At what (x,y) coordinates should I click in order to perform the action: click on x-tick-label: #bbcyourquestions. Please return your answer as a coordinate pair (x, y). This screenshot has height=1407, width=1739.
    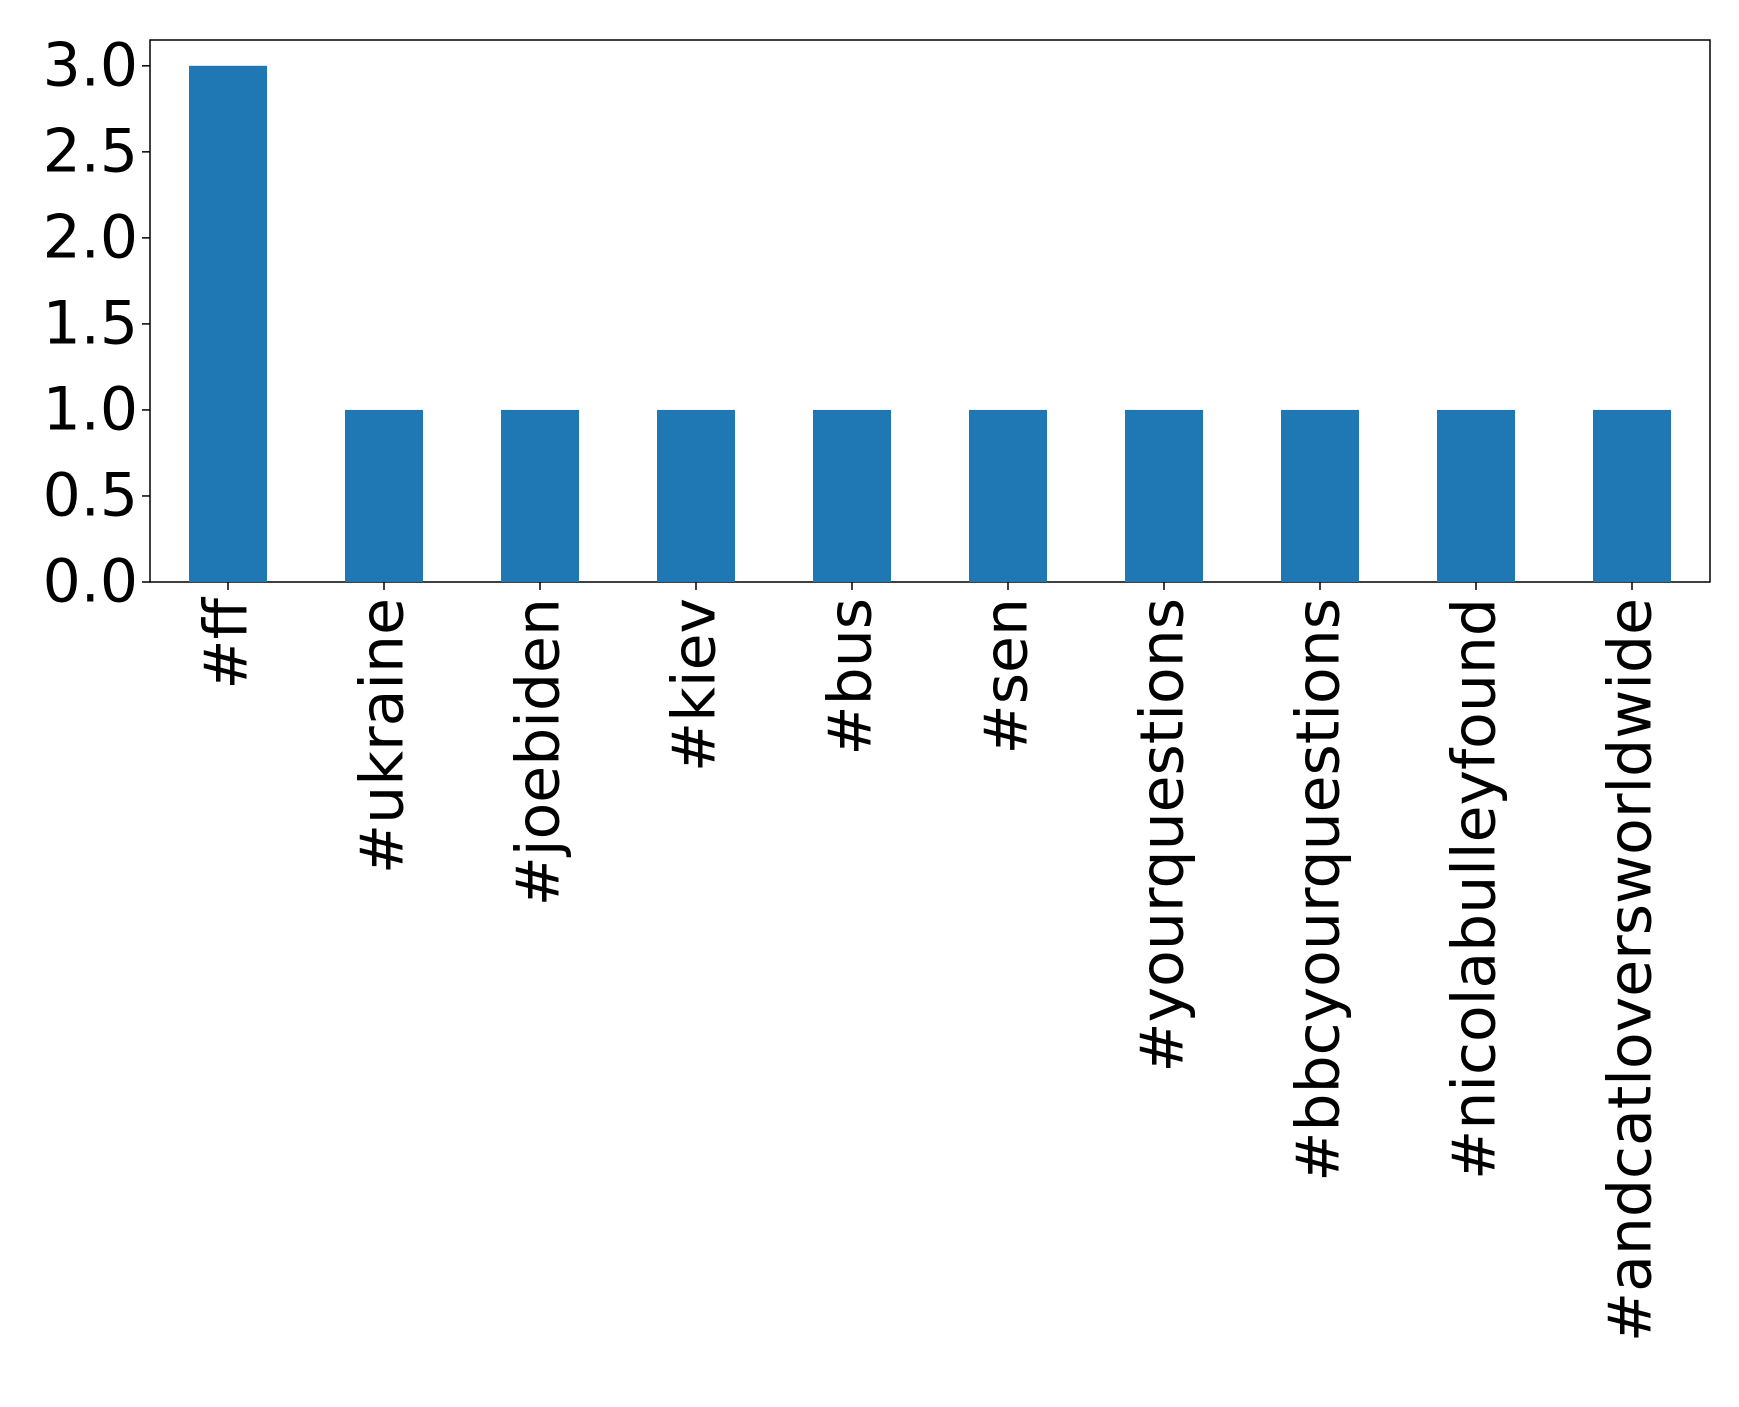
    Looking at the image, I should click on (1319, 890).